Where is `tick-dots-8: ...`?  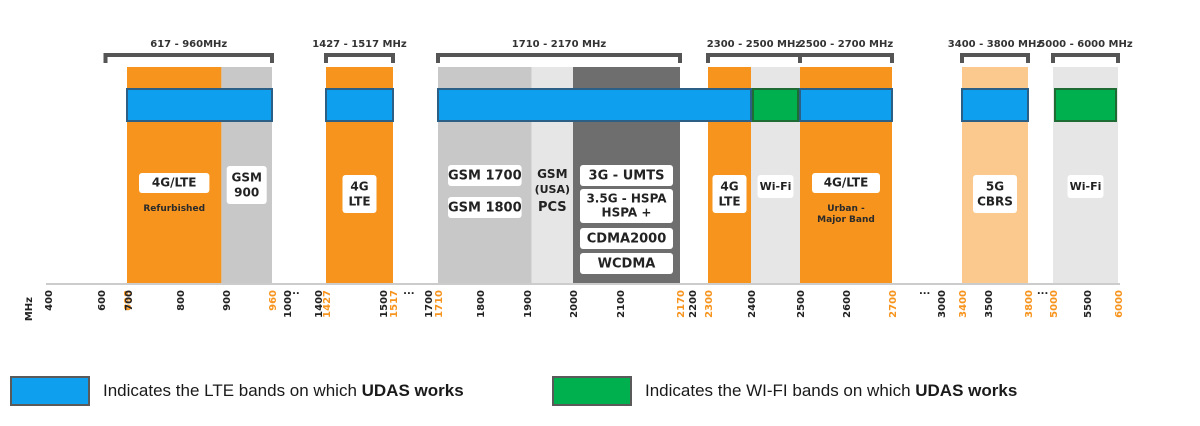 tick-dots-8: ... is located at coordinates (293, 291).